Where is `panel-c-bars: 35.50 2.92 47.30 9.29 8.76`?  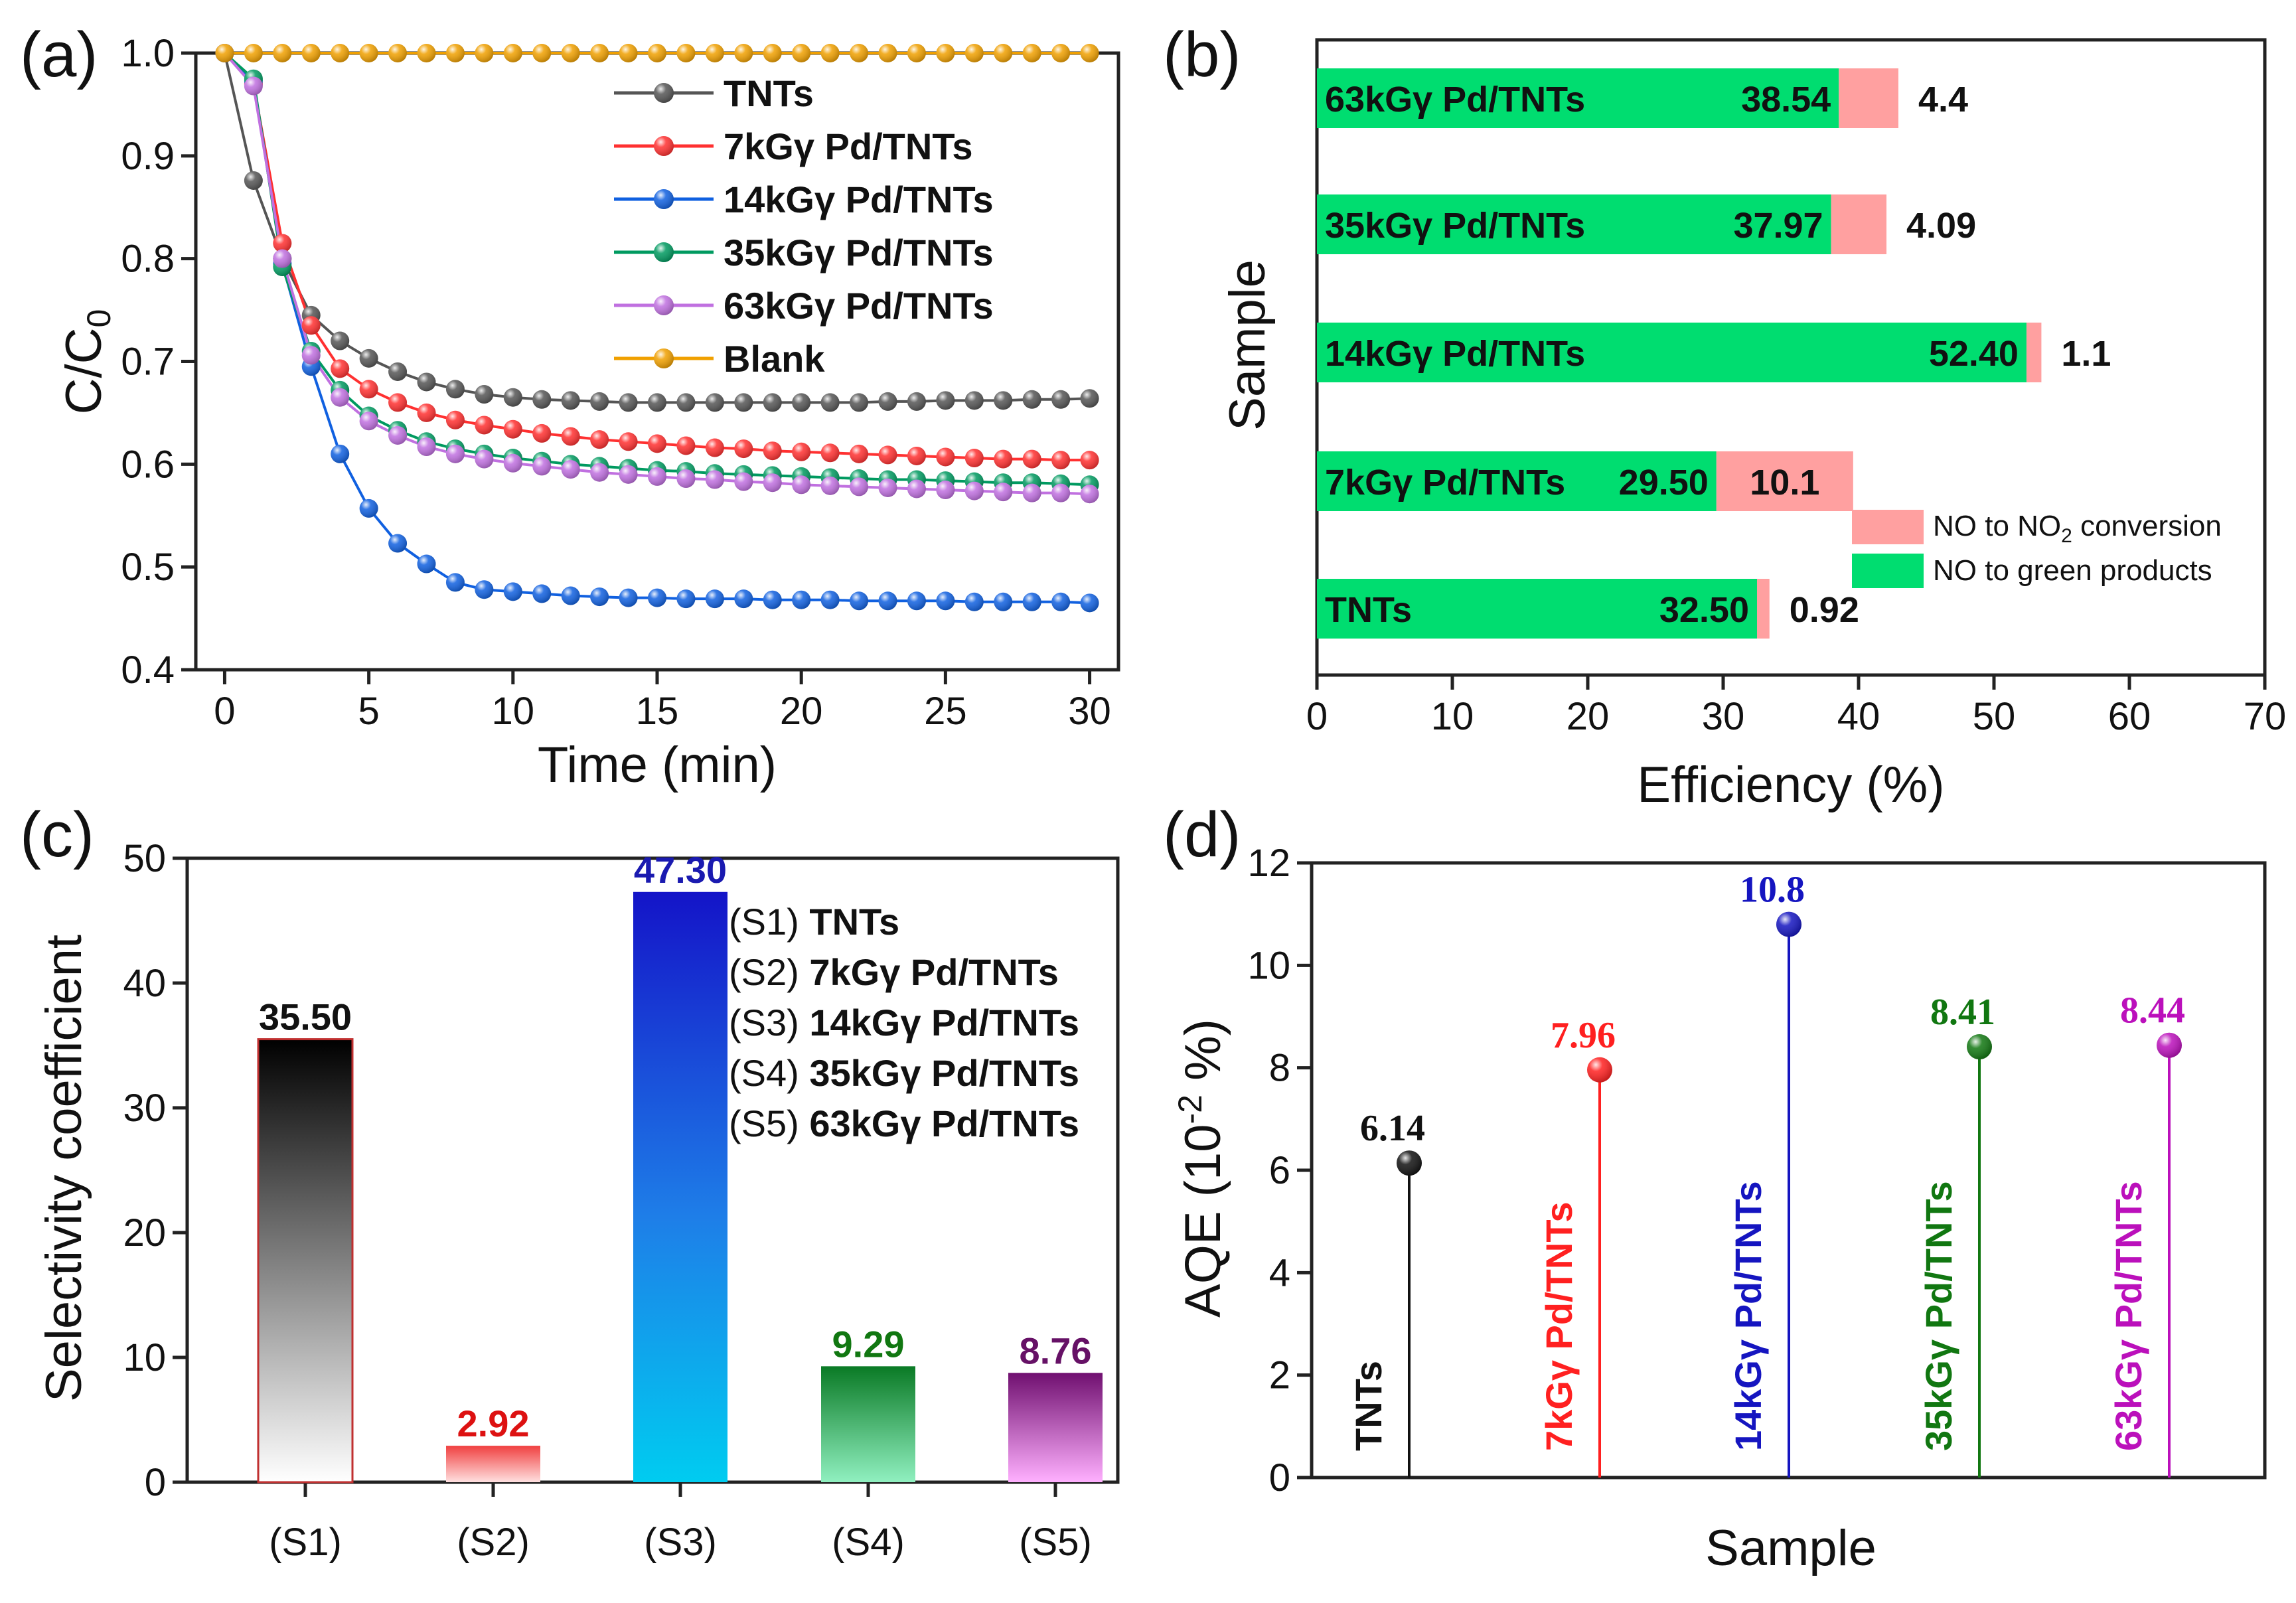 panel-c-bars: 35.50 2.92 47.30 9.29 8.76 is located at coordinates (680, 1166).